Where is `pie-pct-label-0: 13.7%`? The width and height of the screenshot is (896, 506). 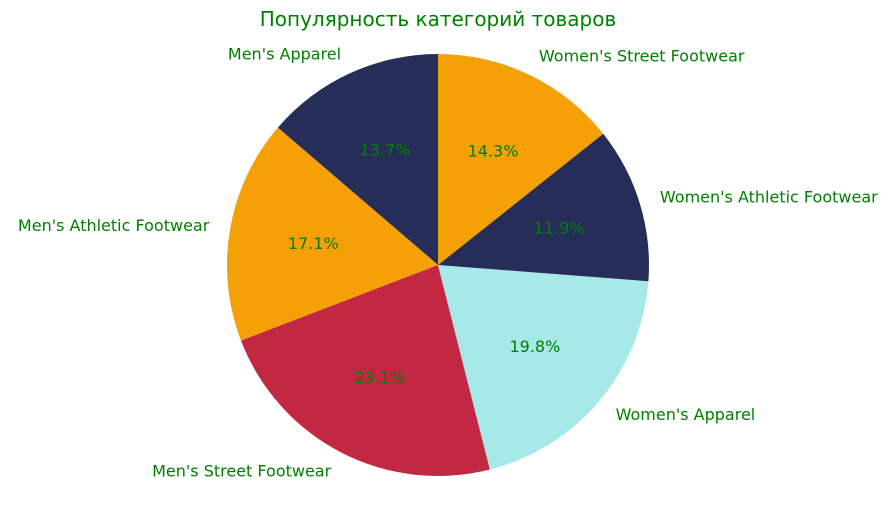
pie-pct-label-0: 13.7% is located at coordinates (385, 150).